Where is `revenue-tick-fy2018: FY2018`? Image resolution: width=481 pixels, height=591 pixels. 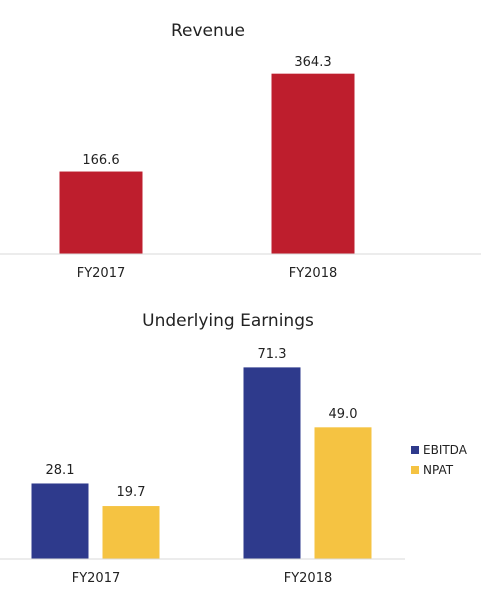 revenue-tick-fy2018: FY2018 is located at coordinates (313, 273).